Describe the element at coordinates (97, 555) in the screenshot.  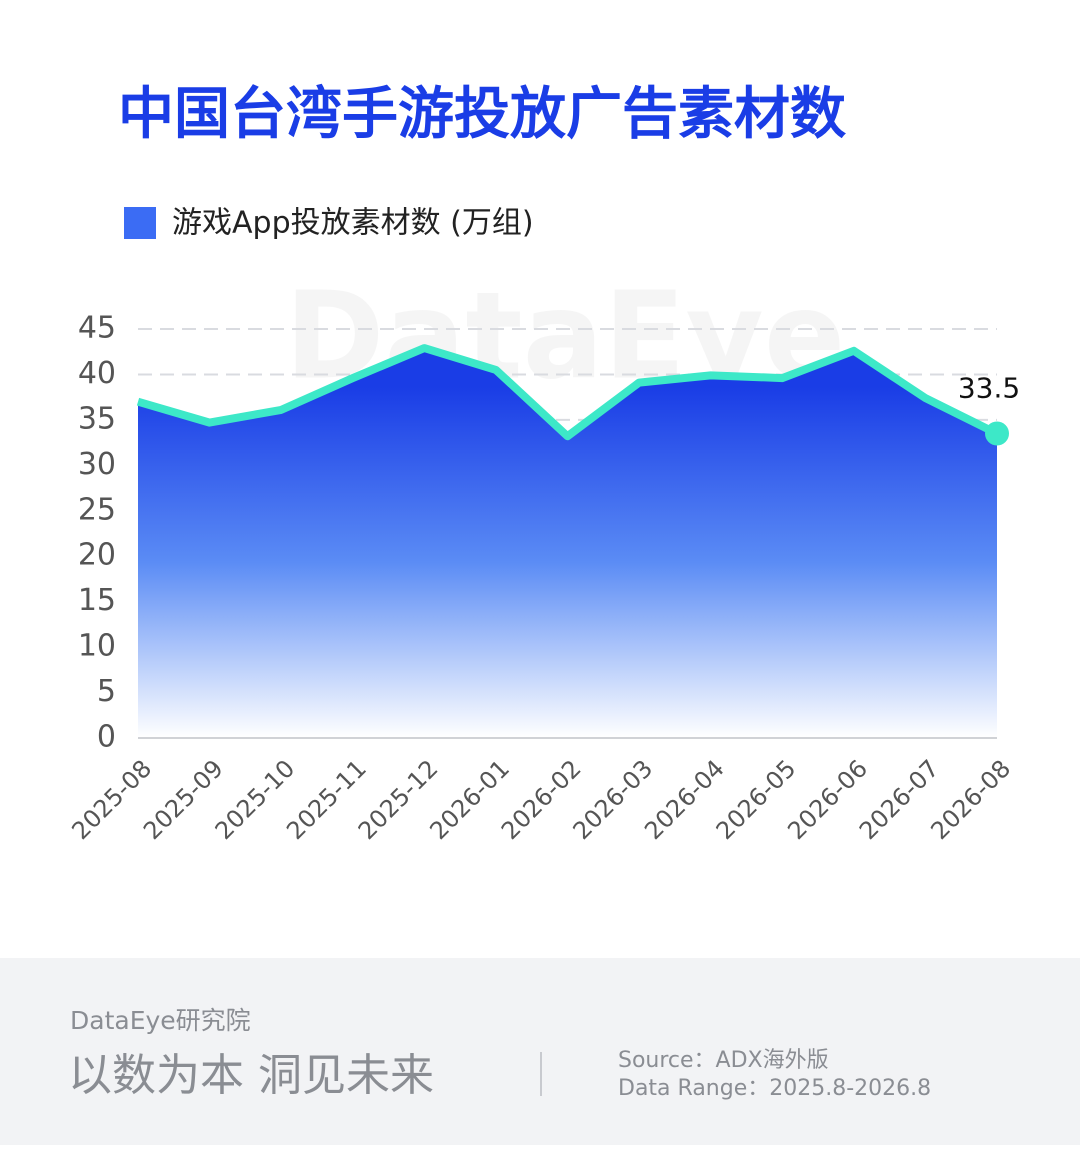
I see `y-tick-label: 20` at that location.